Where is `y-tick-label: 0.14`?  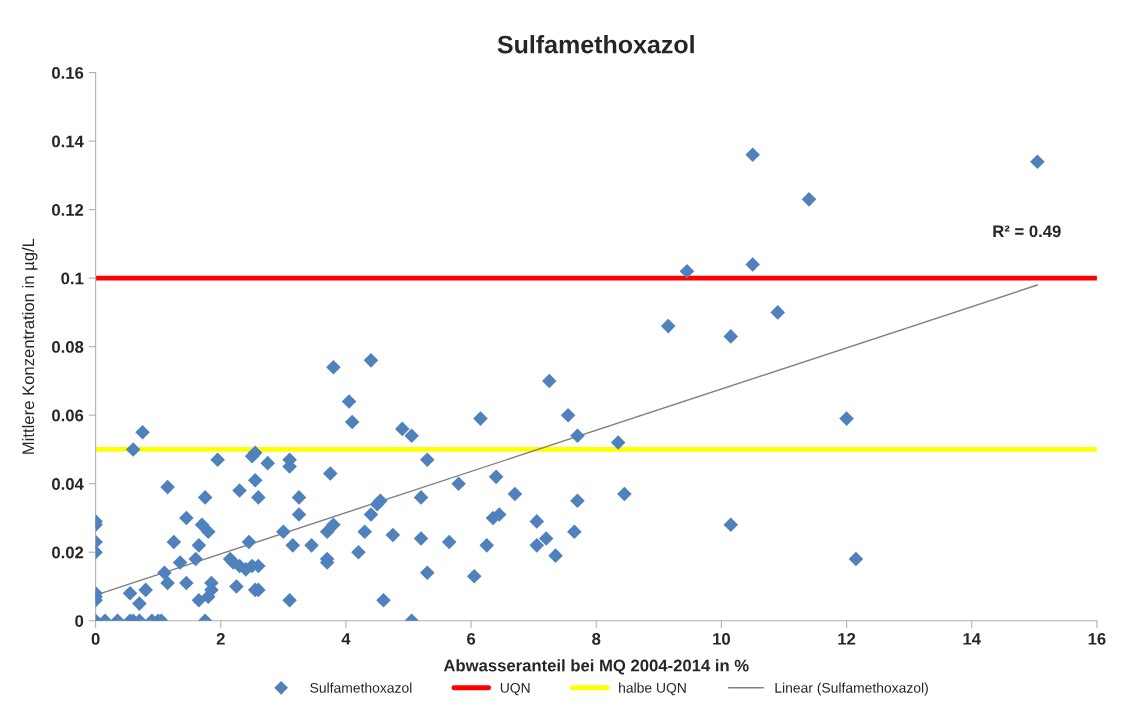
y-tick-label: 0.14 is located at coordinates (68, 141).